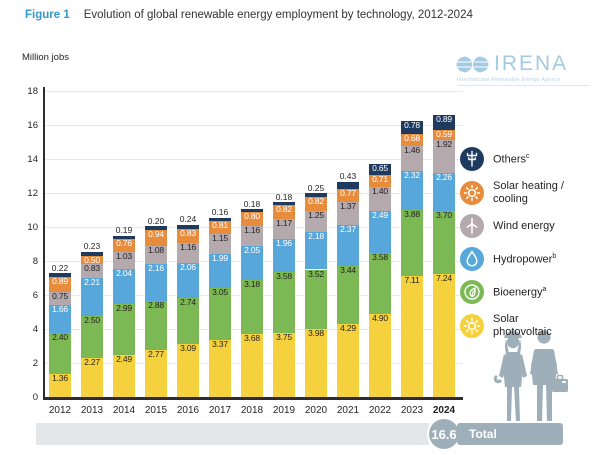 The height and width of the screenshot is (455, 600). Describe the element at coordinates (520, 293) in the screenshot. I see `legend-label: Bioenergya` at that location.